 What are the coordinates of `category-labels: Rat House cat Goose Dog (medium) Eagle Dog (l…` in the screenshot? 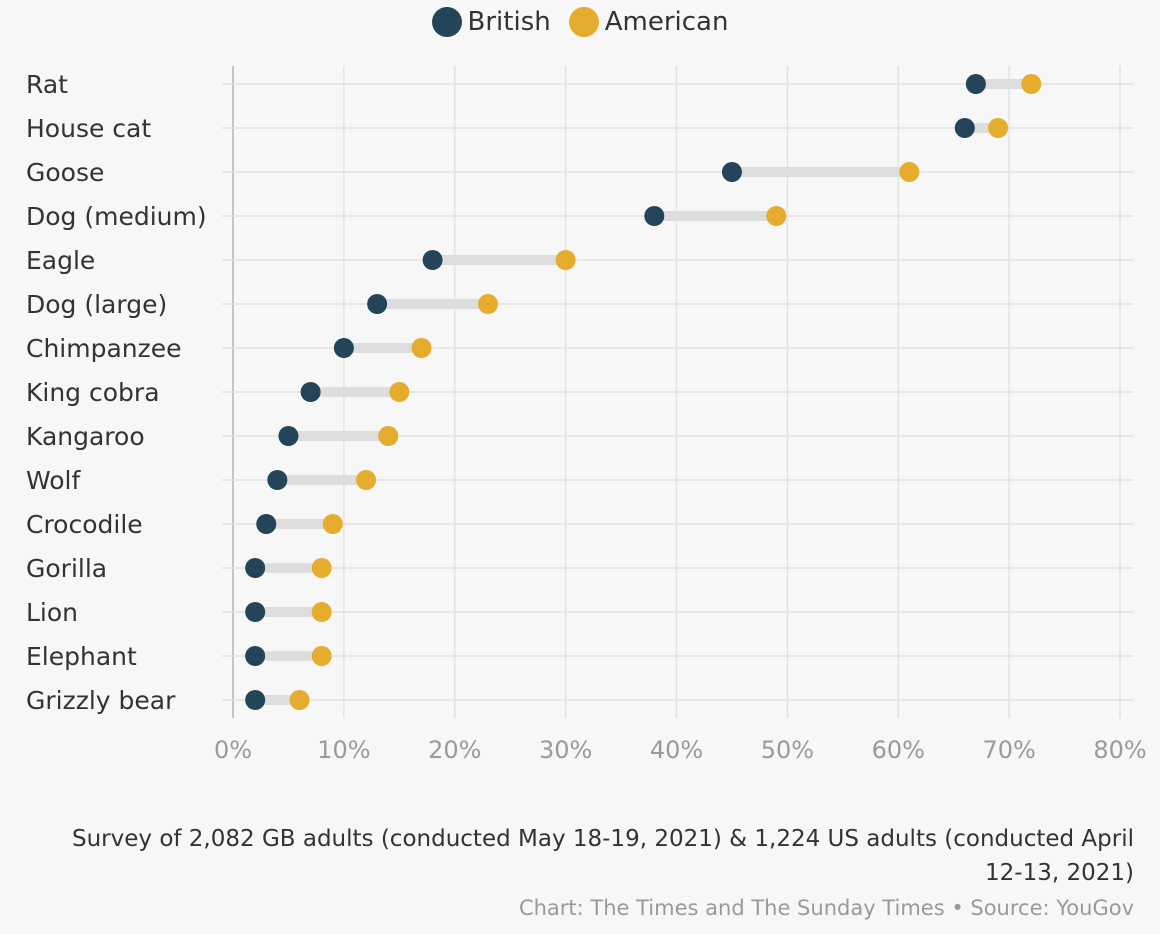 It's located at (116, 392).